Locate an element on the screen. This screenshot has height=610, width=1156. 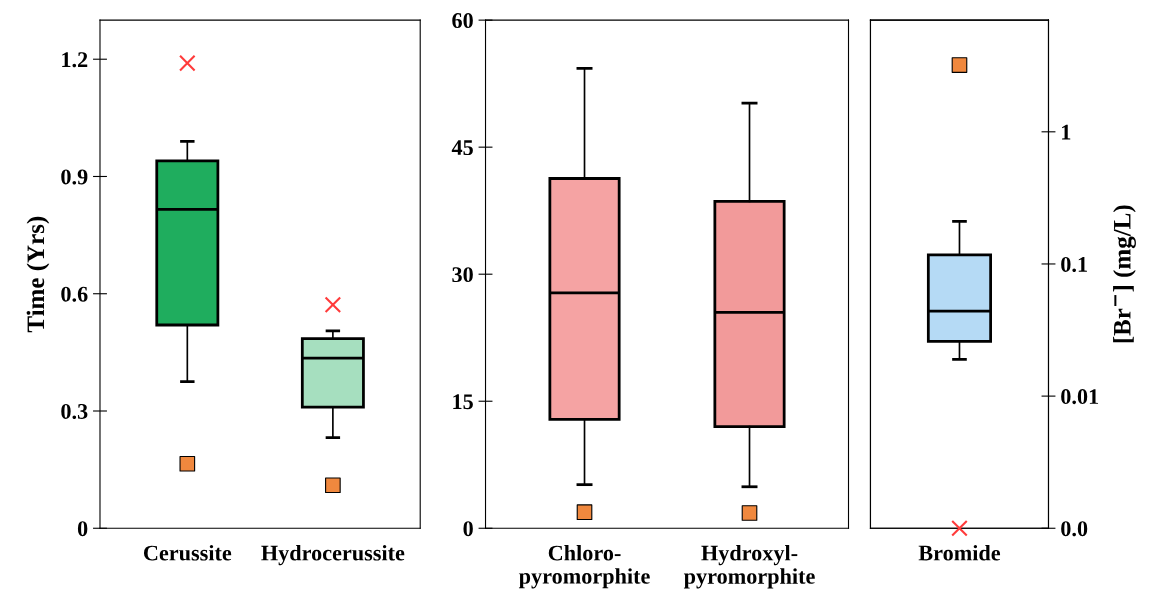
x-tick-label: Hydroxyl- pyromorphite is located at coordinates (749, 566).